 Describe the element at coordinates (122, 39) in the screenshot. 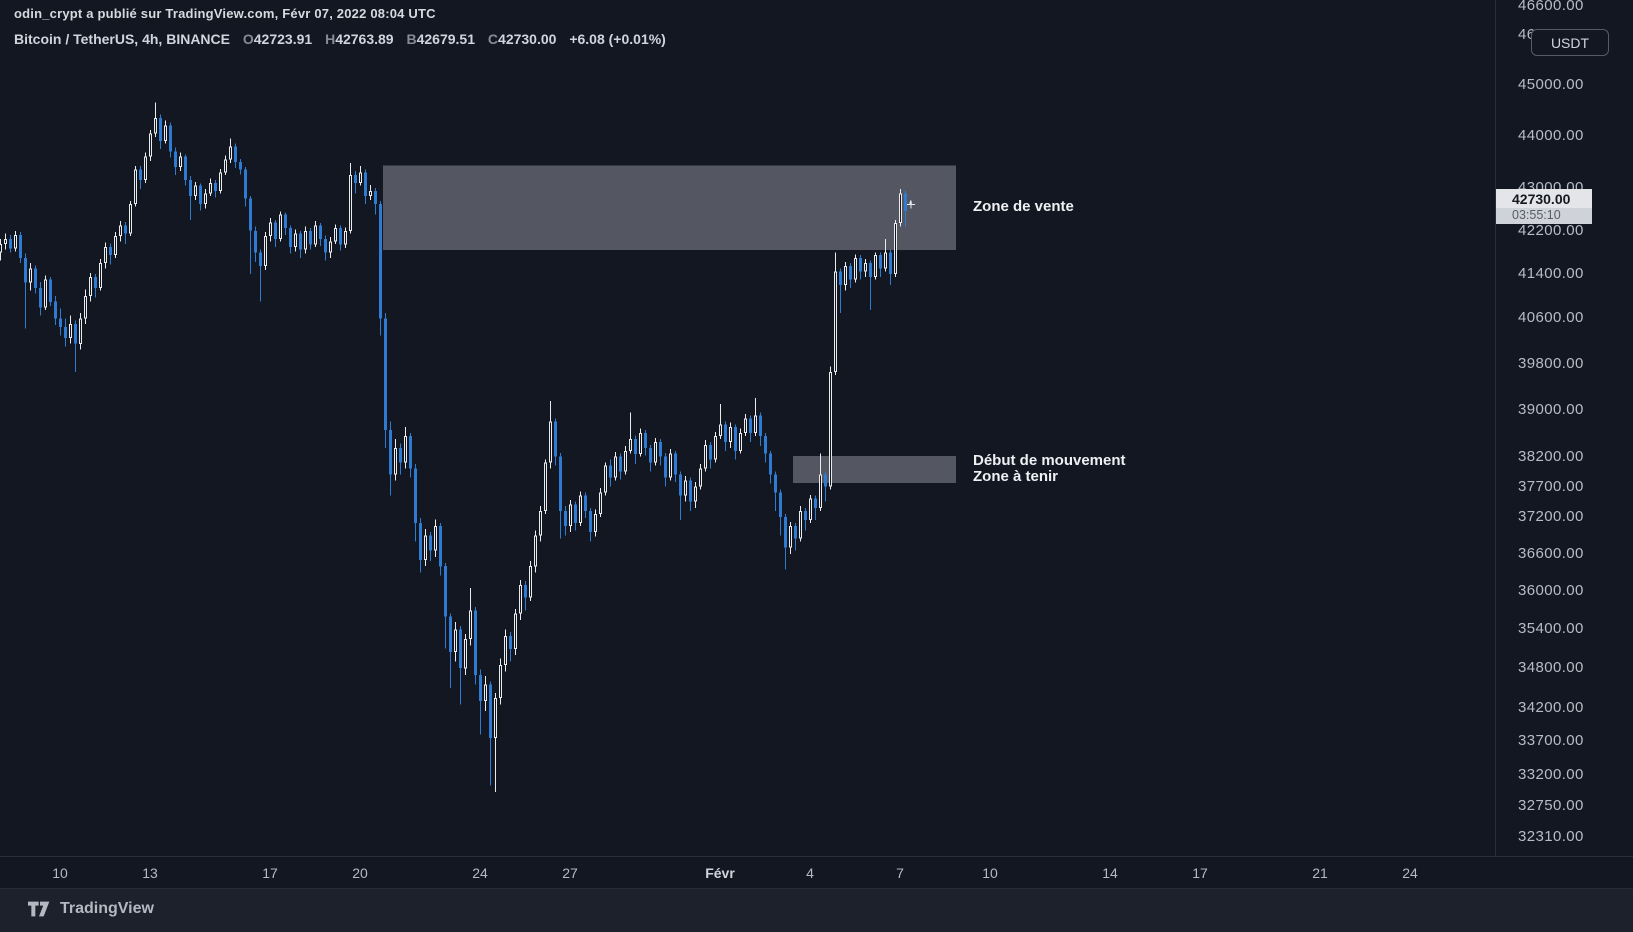

I see `symbol-title: Bitcoin / TetherUS, 4h, BINANCE` at that location.